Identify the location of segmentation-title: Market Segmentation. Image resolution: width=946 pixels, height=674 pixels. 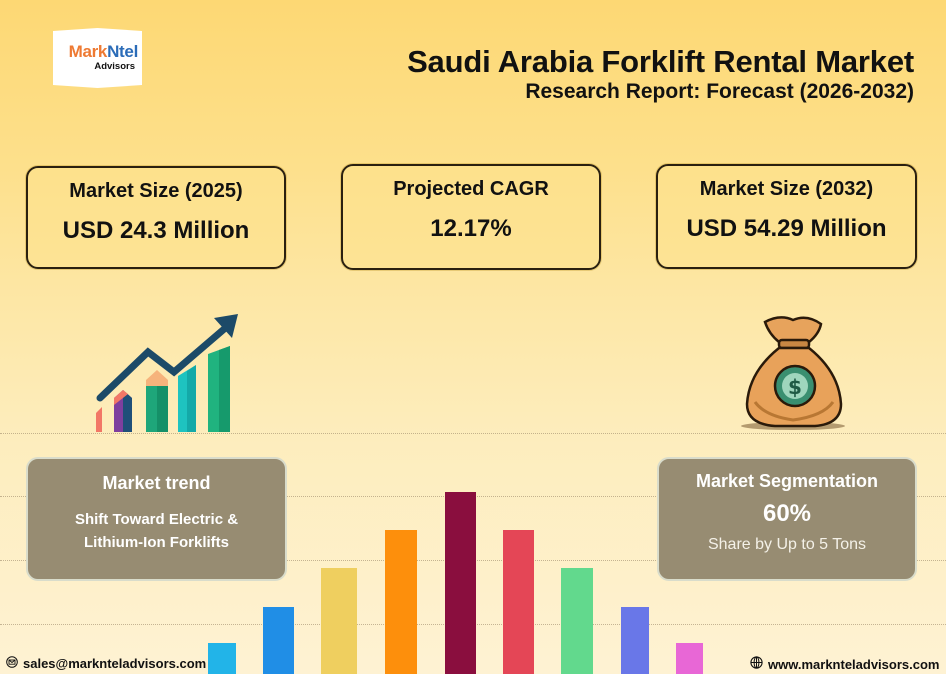
(787, 481).